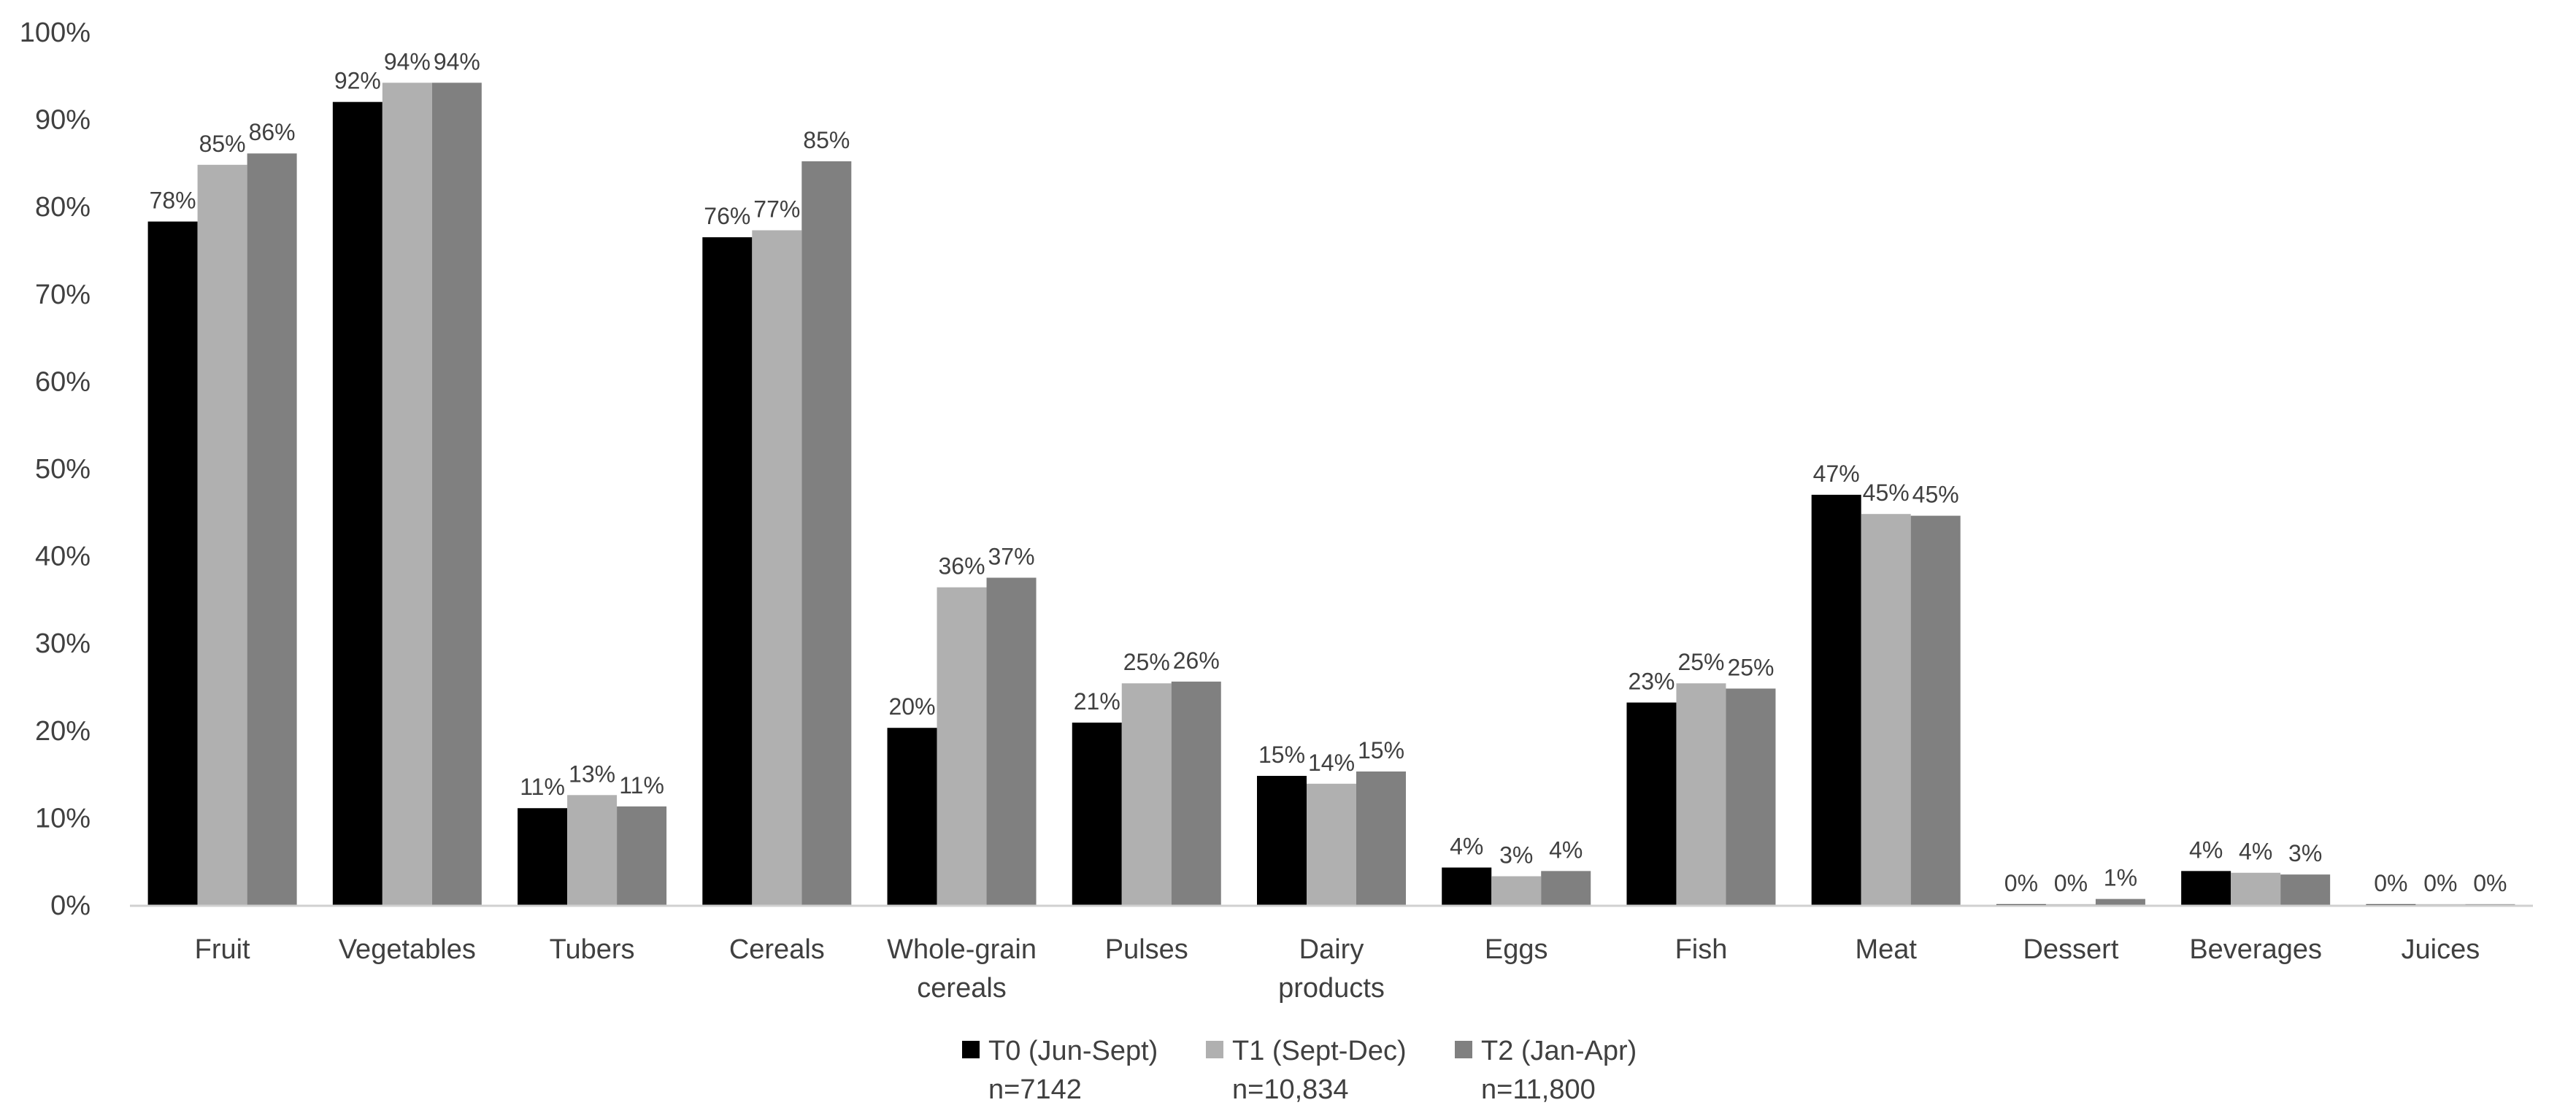  What do you see at coordinates (272, 132) in the screenshot?
I see `data-label: 86%` at bounding box center [272, 132].